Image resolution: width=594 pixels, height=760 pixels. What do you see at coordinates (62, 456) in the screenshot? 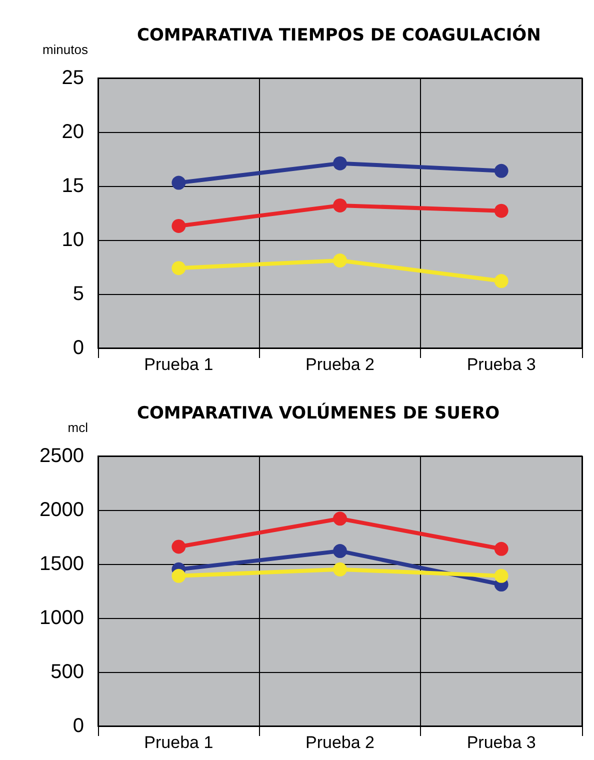
I see `y-tick-label: 2500` at bounding box center [62, 456].